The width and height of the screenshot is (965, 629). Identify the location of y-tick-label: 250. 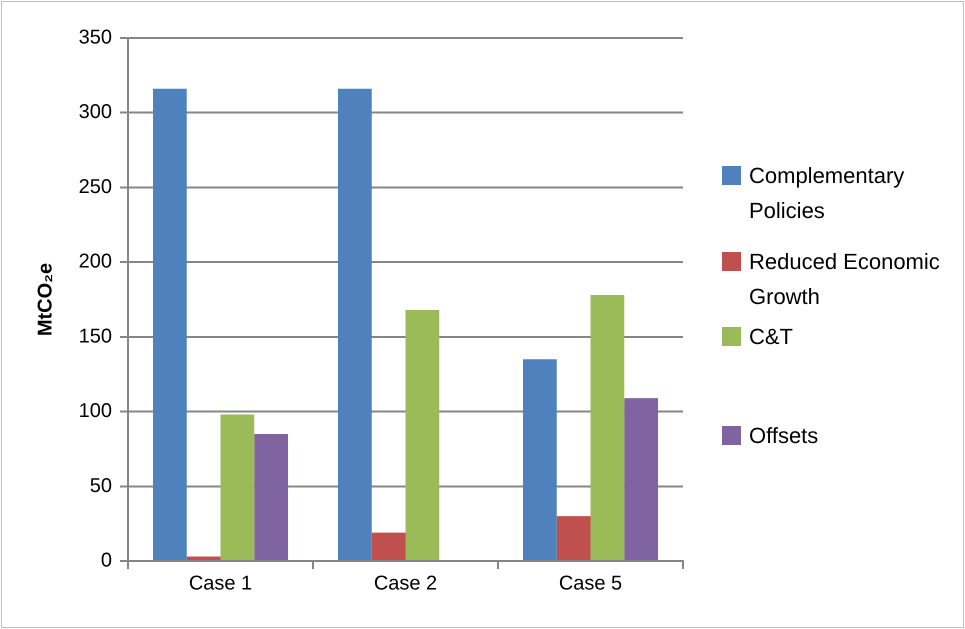
(95, 187).